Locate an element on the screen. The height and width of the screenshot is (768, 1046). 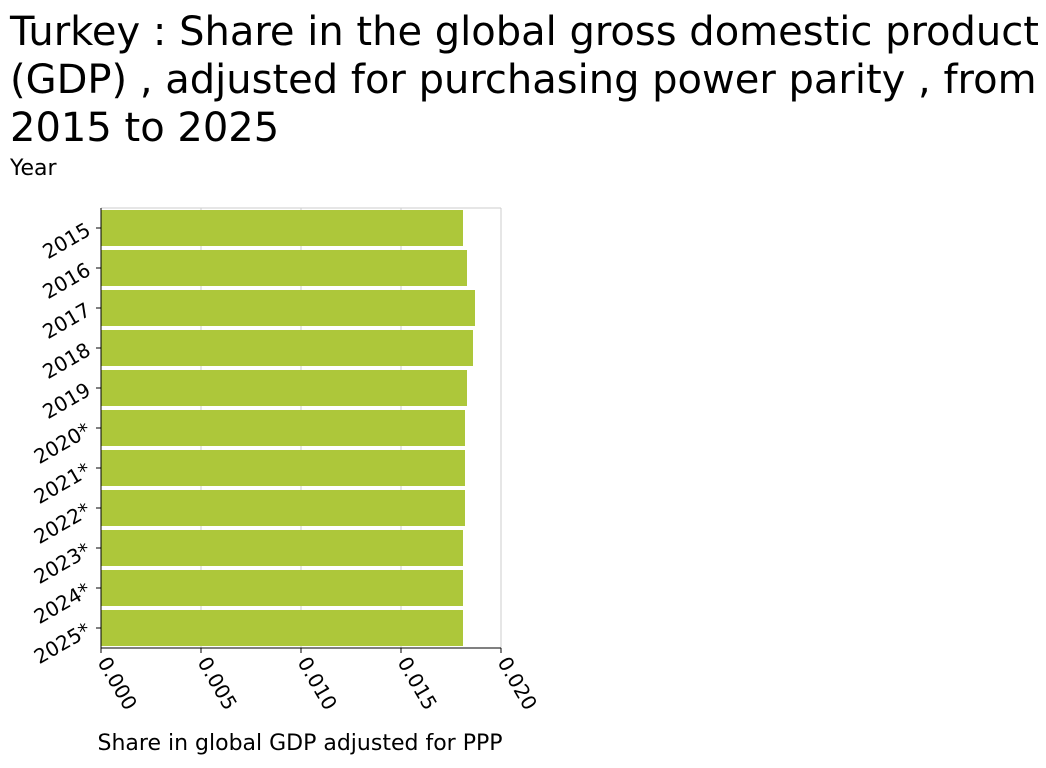
y-tick-label: 2017 is located at coordinates (66, 321).